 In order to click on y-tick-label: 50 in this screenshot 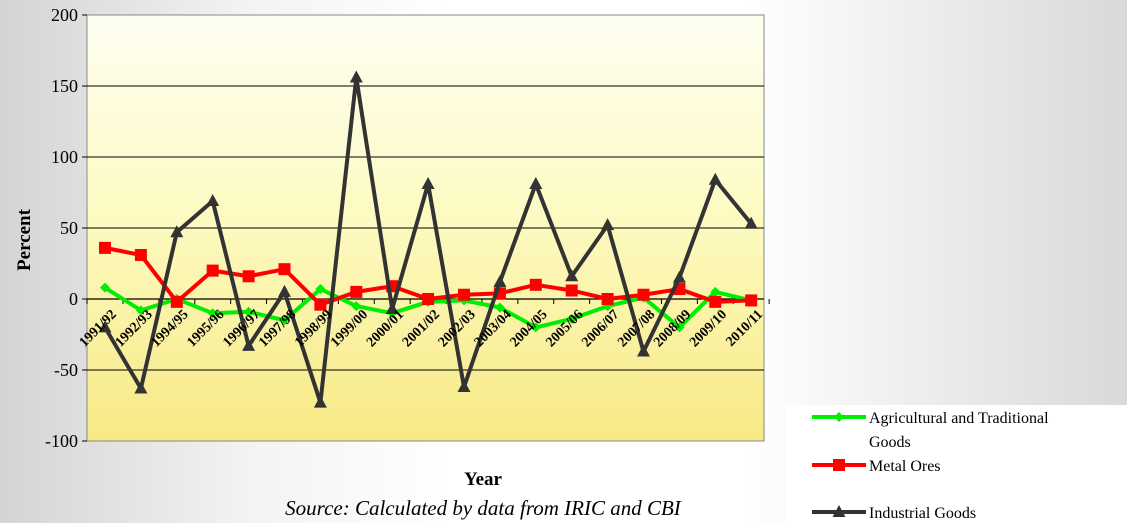, I will do `click(69, 228)`.